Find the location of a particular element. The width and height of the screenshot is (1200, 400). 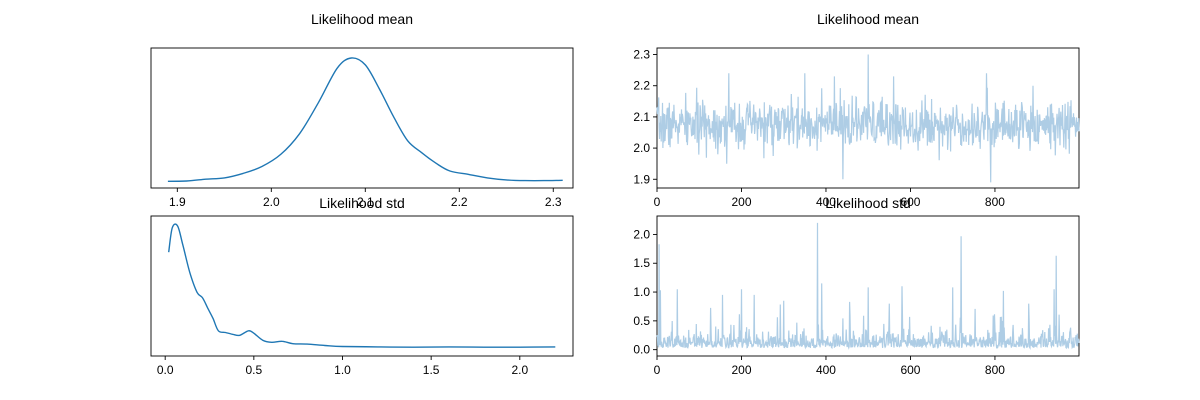

y-tick-label: 2.3 is located at coordinates (641, 55).